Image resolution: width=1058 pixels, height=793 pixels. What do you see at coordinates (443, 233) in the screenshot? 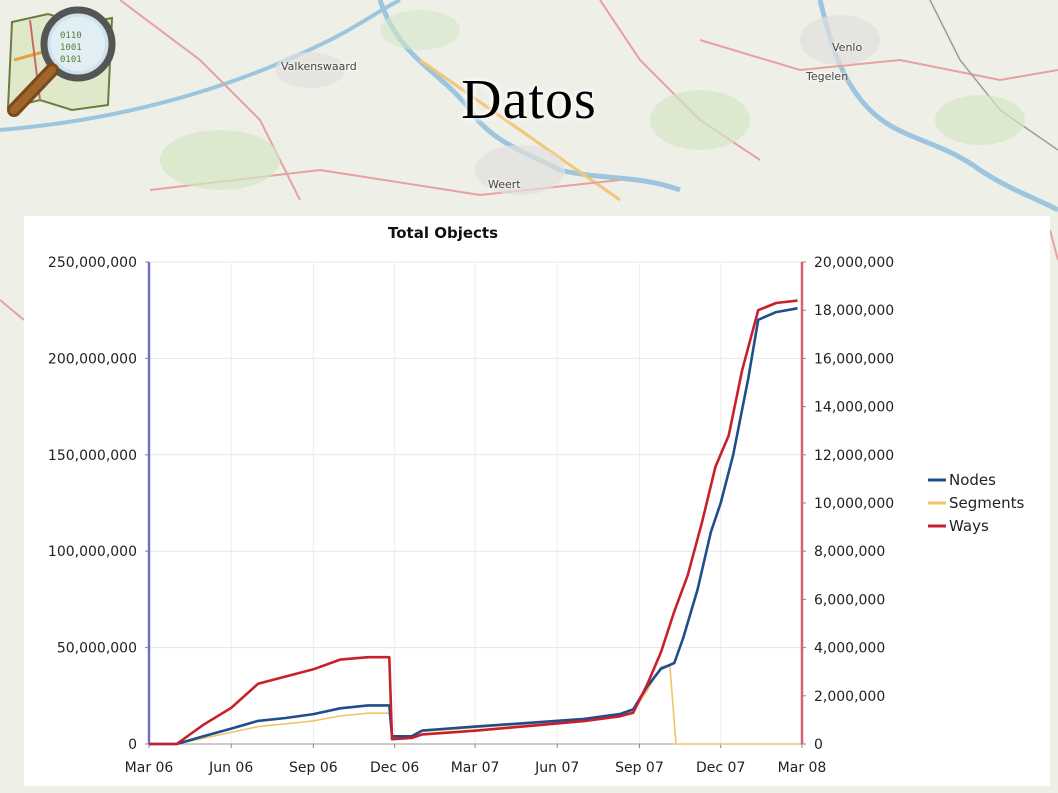
I see `chart-title: Total Objects` at bounding box center [443, 233].